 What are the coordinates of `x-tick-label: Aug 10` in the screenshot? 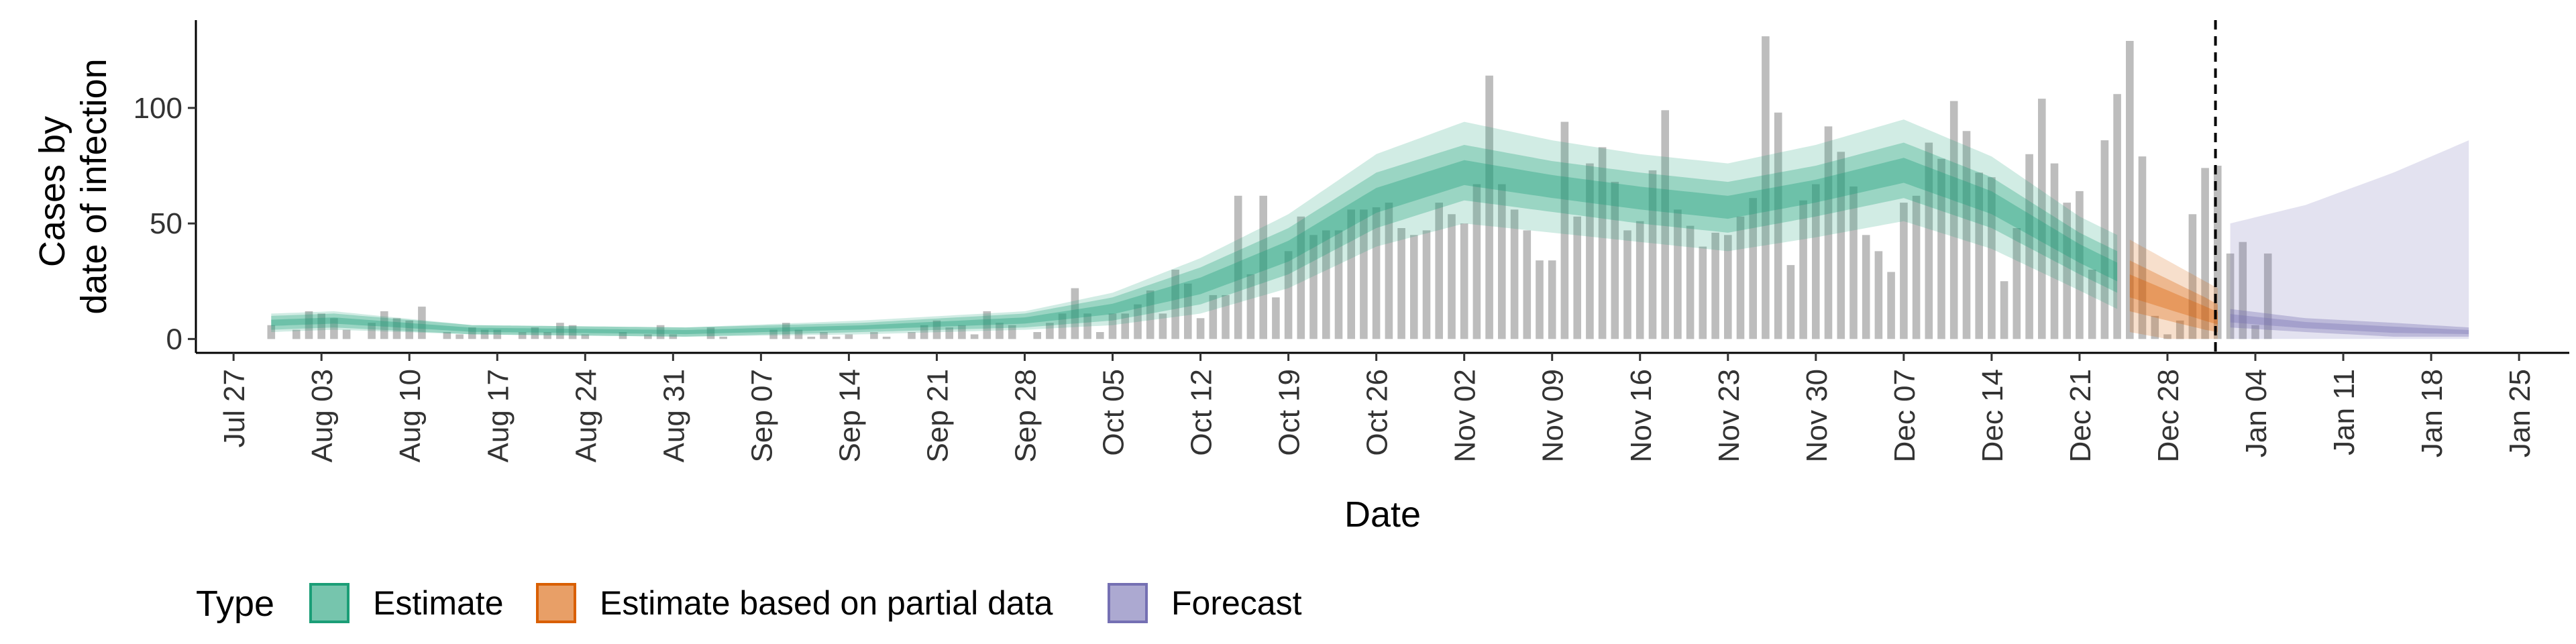 It's located at (410, 415).